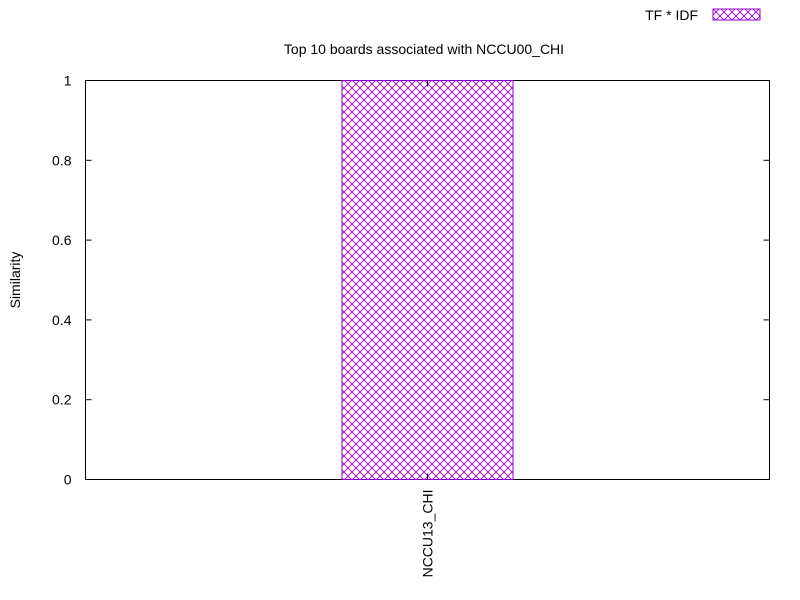  I want to click on chart-title: Top 10 boards associated with NCCU00_CHI, so click(424, 49).